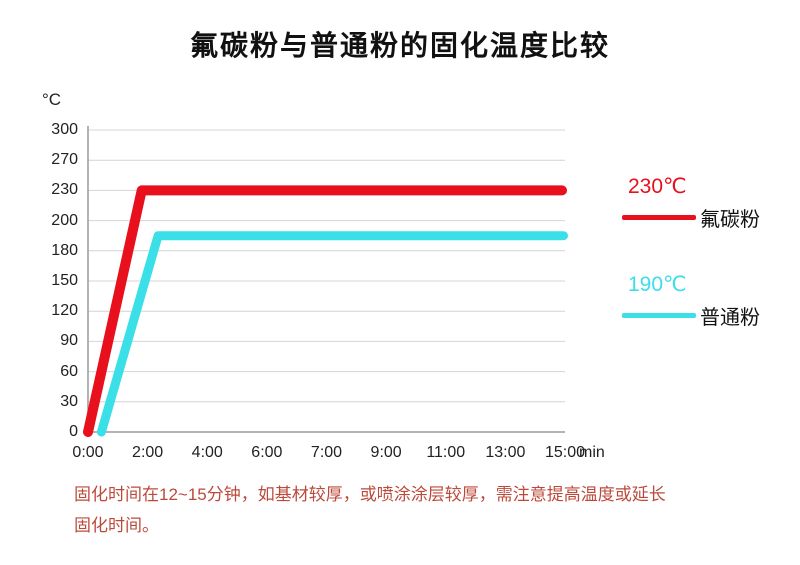 This screenshot has height=565, width=800. I want to click on x-tick-label: 4:00, so click(207, 452).